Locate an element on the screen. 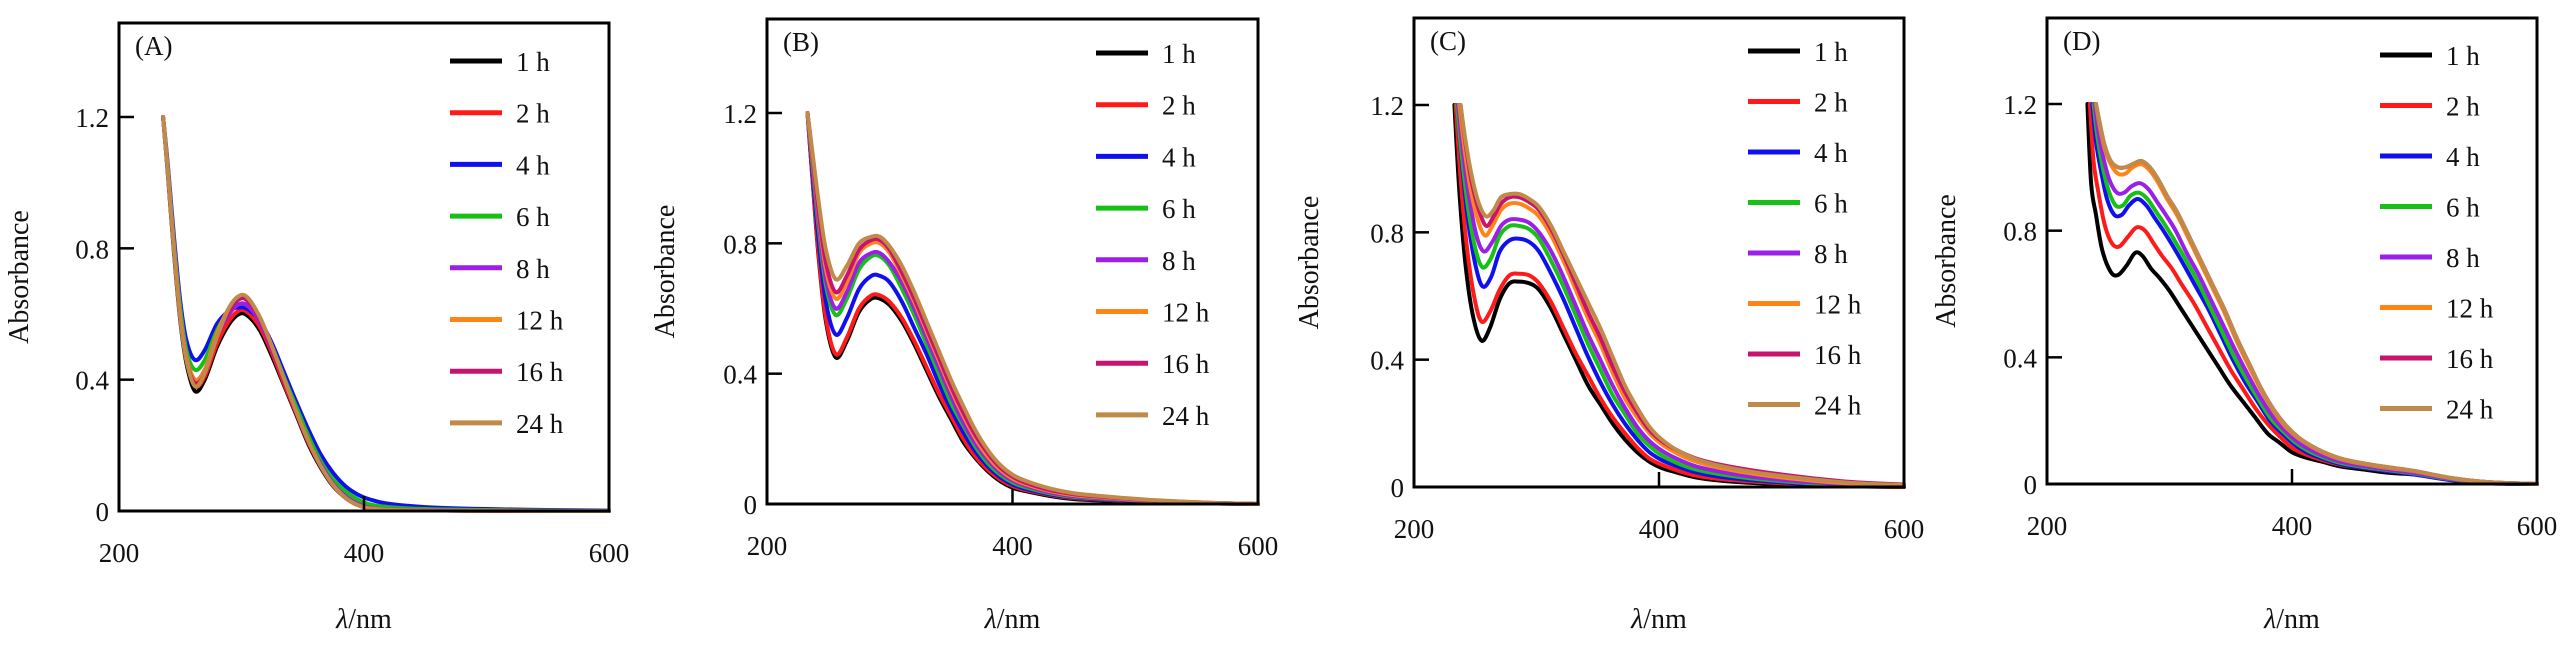 The height and width of the screenshot is (661, 2567). series-line-12h is located at coordinates (1681, 295).